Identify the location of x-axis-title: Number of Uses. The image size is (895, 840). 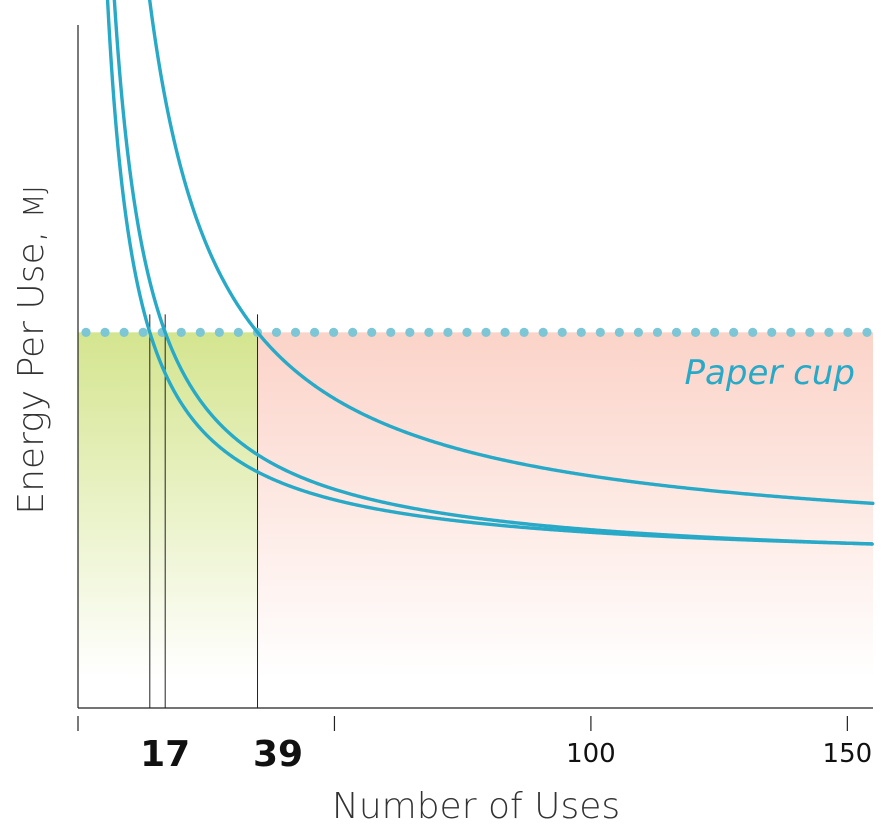
(476, 806).